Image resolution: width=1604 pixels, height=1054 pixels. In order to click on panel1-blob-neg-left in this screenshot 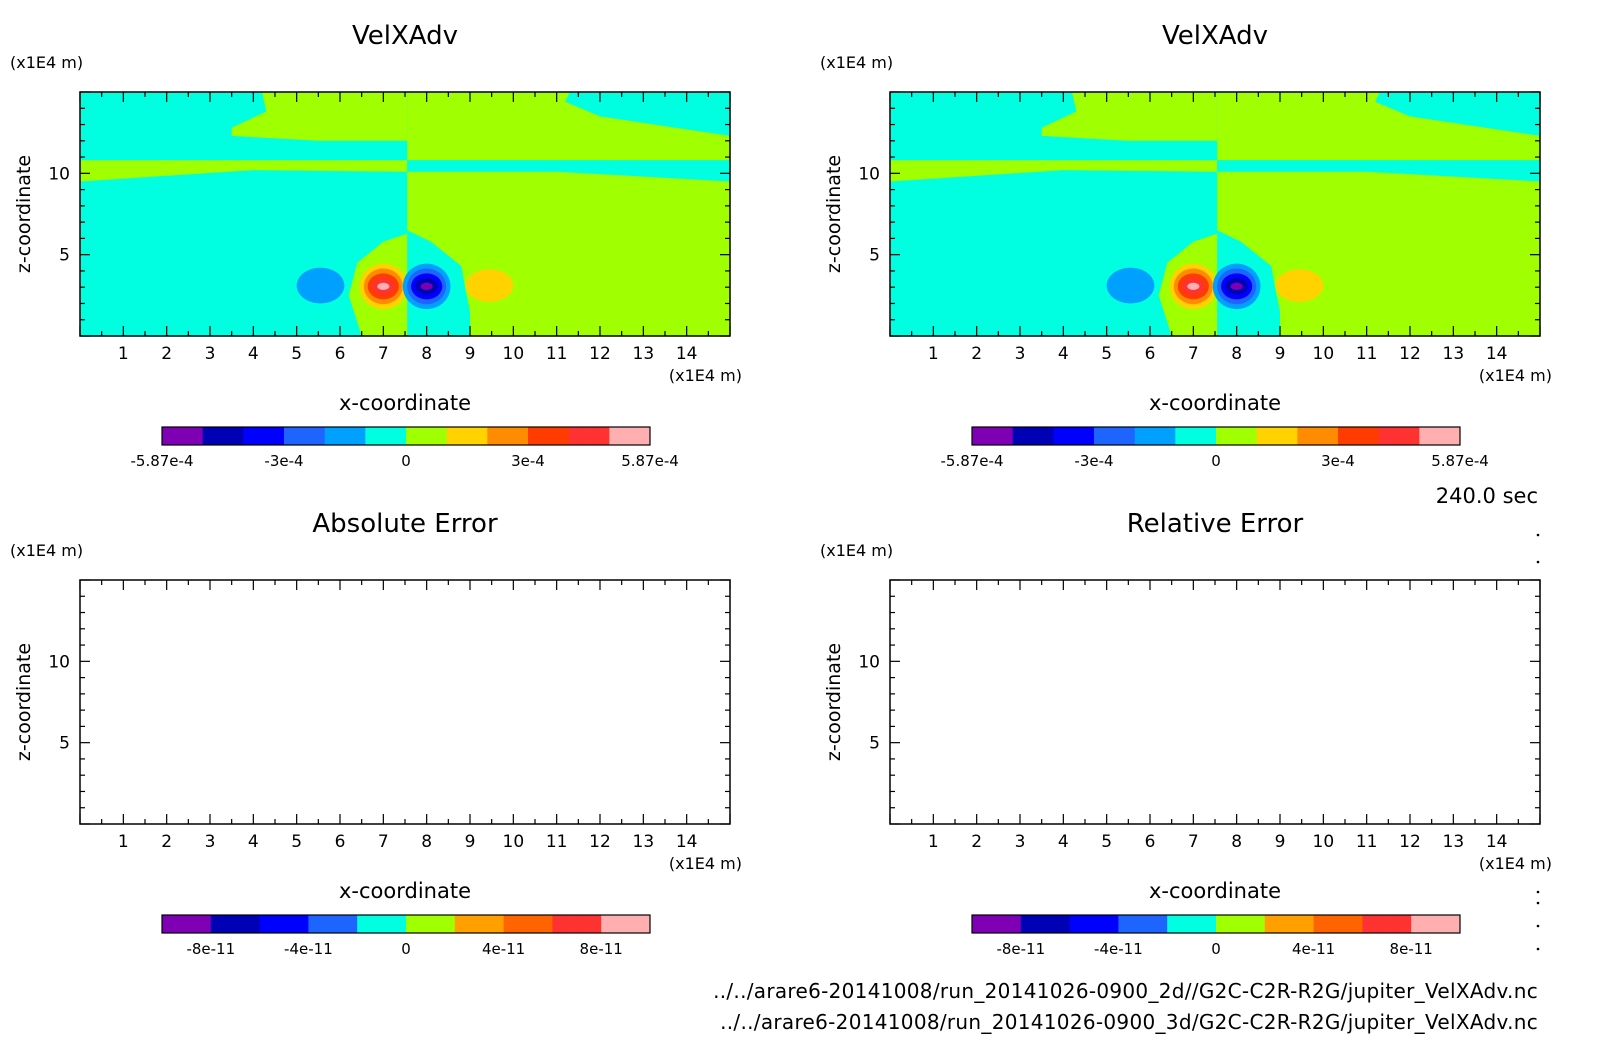, I will do `click(320, 285)`.